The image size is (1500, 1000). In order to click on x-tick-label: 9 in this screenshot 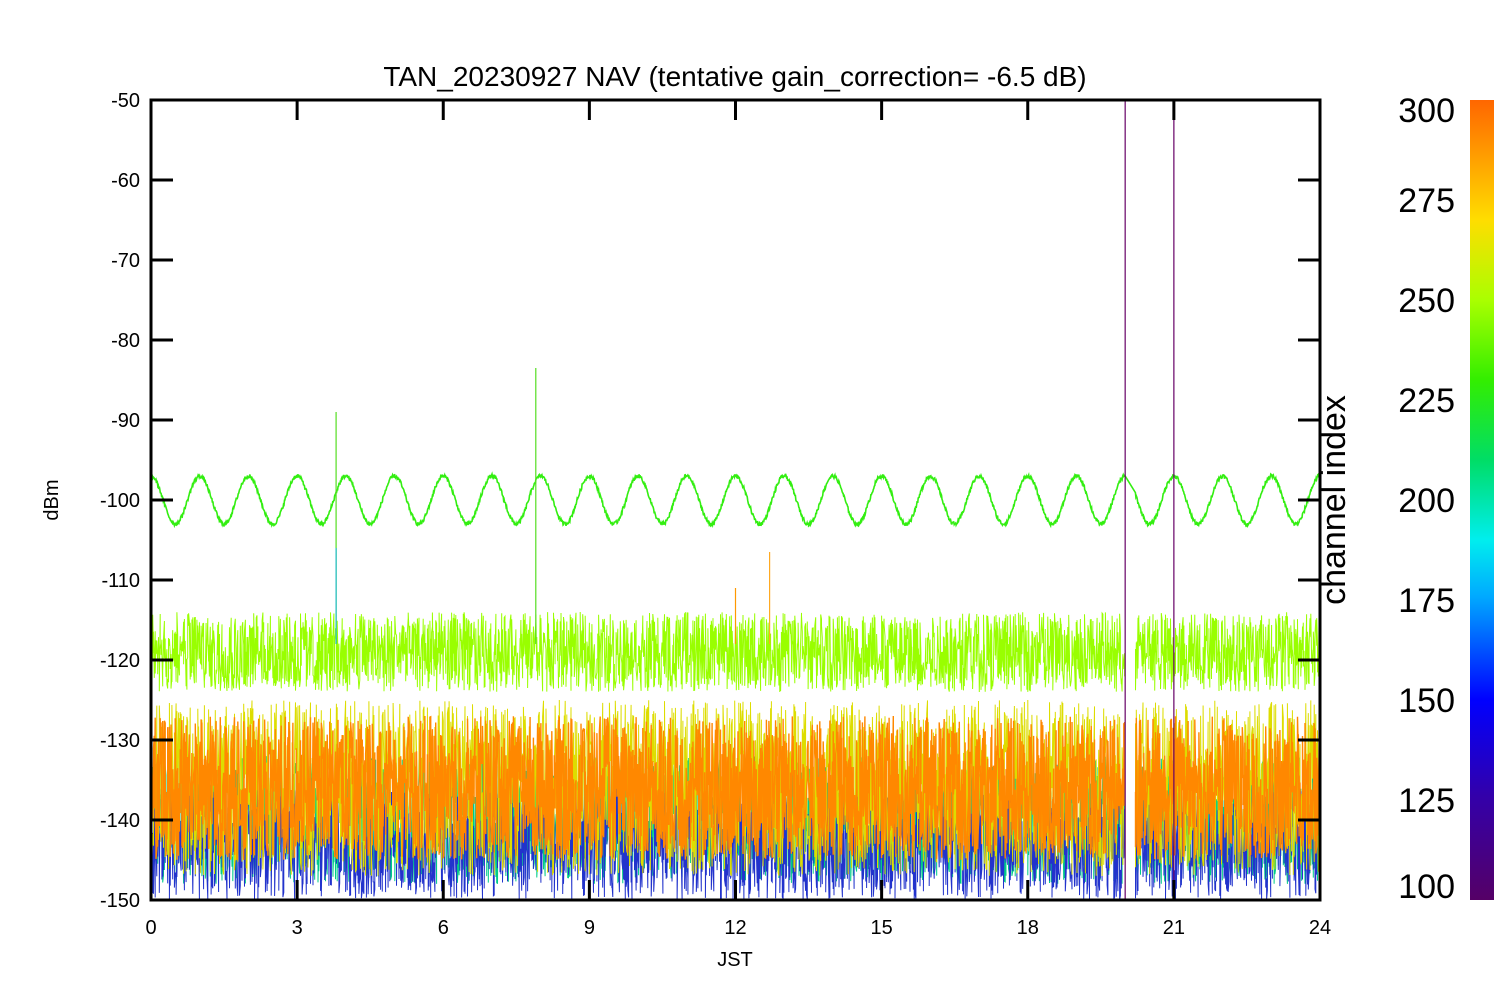, I will do `click(589, 928)`.